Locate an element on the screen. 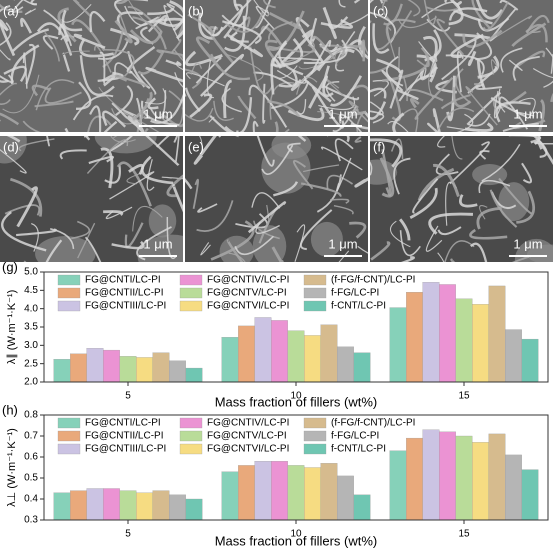 Image resolution: width=554 pixels, height=557 pixels. y-tick-label: 3.0 is located at coordinates (31, 345).